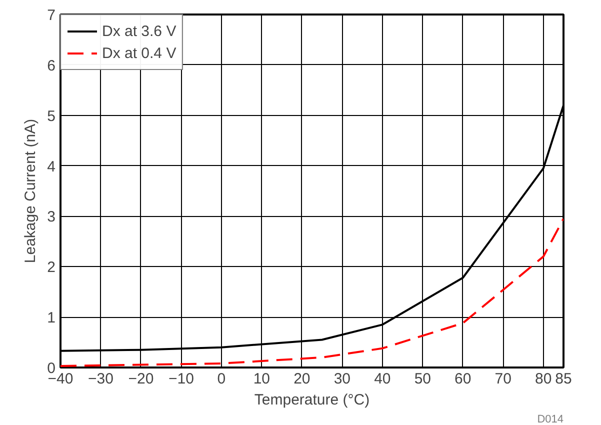 The width and height of the screenshot is (601, 425). What do you see at coordinates (139, 31) in the screenshot?
I see `legend-label: Dx at 3.6 V` at bounding box center [139, 31].